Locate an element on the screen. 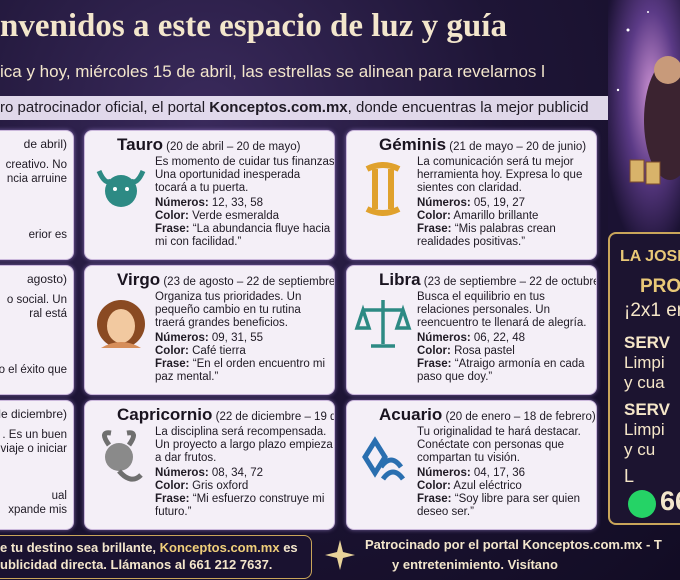 Image resolution: width=680 pixels, height=580 pixels. sign-name: Libra is located at coordinates (400, 279).